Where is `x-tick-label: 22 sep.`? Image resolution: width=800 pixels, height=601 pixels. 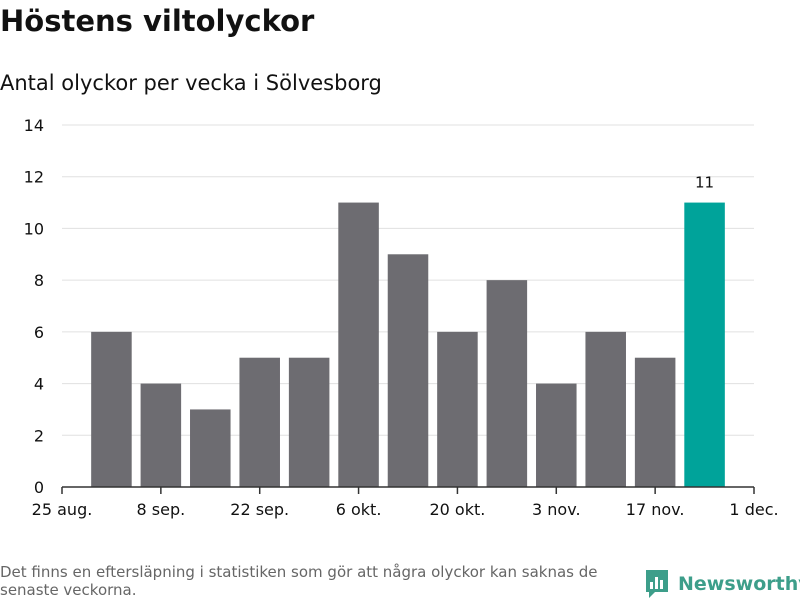
x-tick-label: 22 sep. is located at coordinates (259, 509).